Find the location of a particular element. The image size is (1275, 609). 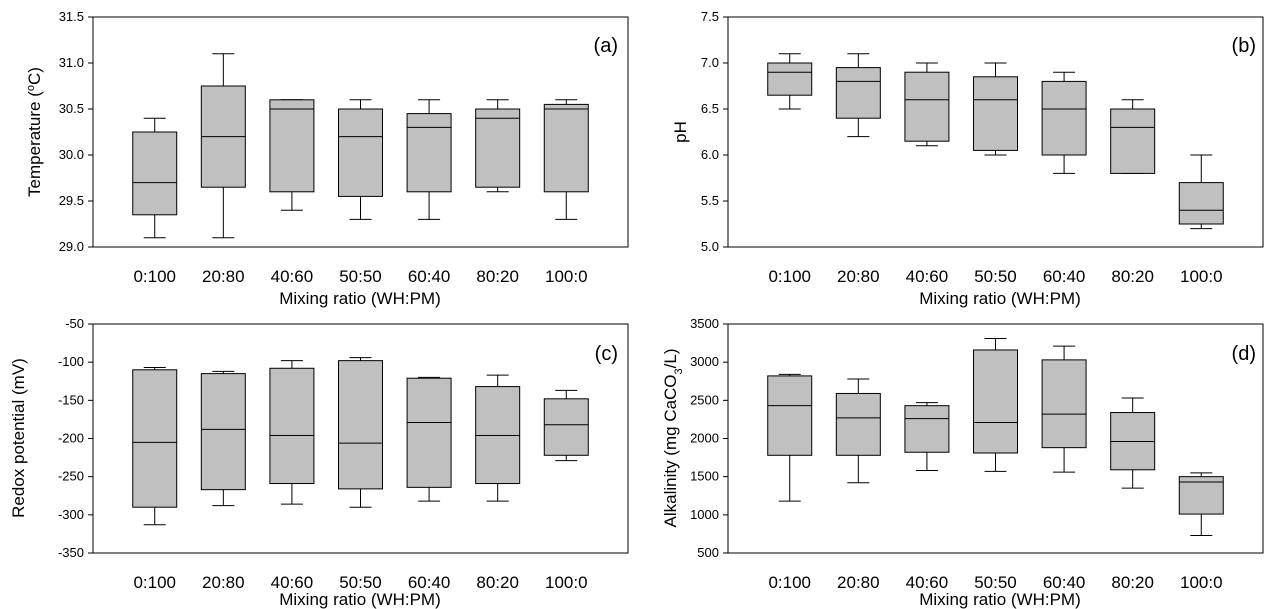

y-axis-label-main: Alkalinity (mg CaCO is located at coordinates (670, 450).